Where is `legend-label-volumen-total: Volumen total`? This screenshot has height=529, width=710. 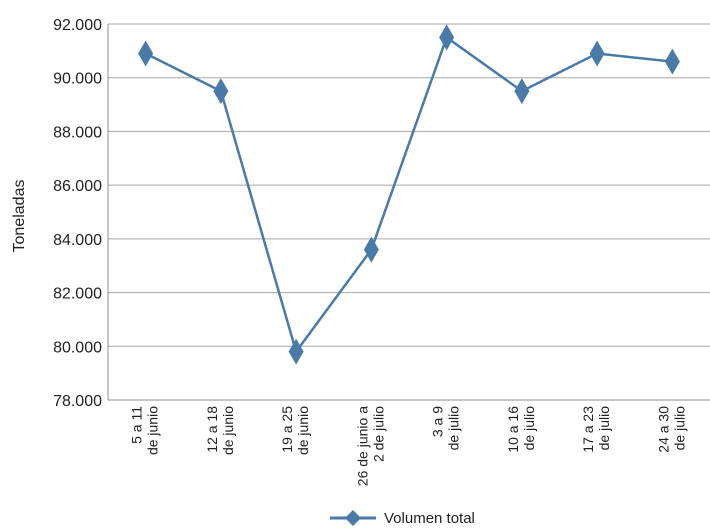 legend-label-volumen-total: Volumen total is located at coordinates (429, 518).